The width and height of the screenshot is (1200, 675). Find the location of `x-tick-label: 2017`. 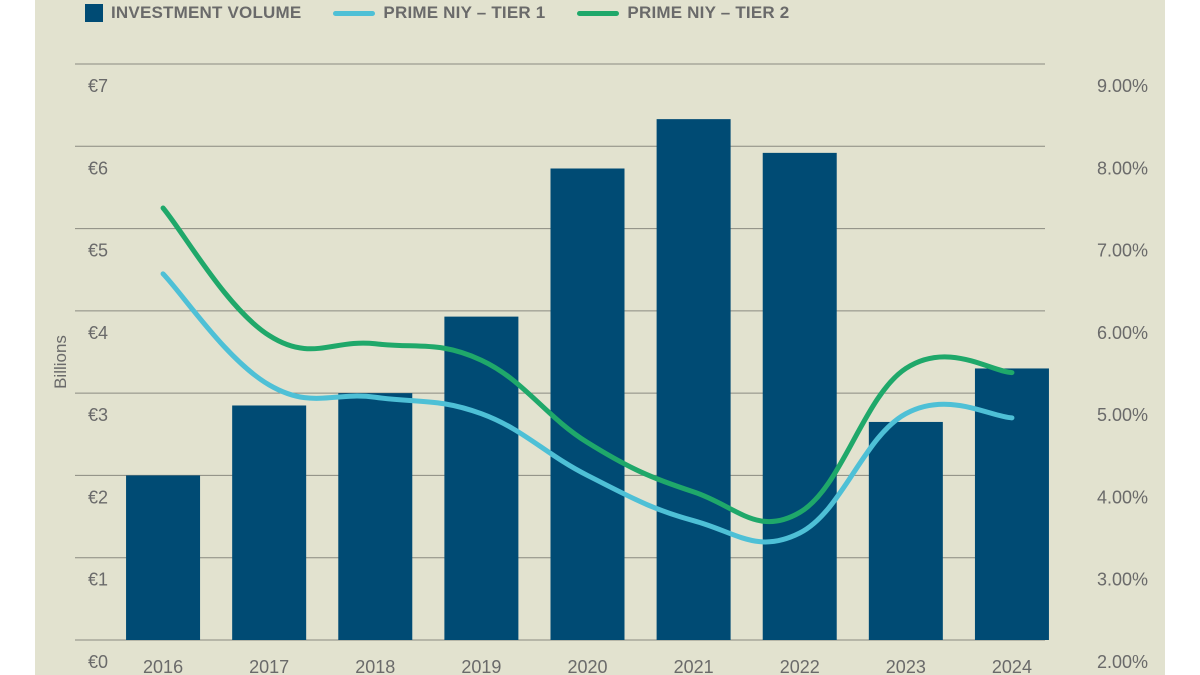

x-tick-label: 2017 is located at coordinates (269, 666).